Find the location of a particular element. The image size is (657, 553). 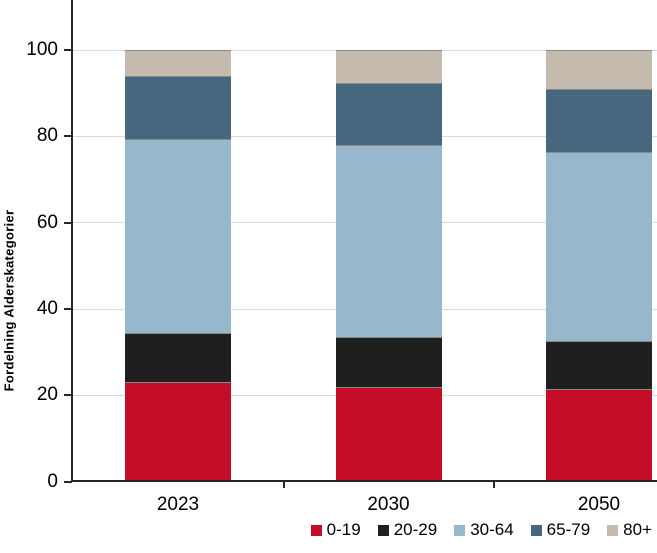

legend-item-0-19: 0-19 is located at coordinates (335, 529).